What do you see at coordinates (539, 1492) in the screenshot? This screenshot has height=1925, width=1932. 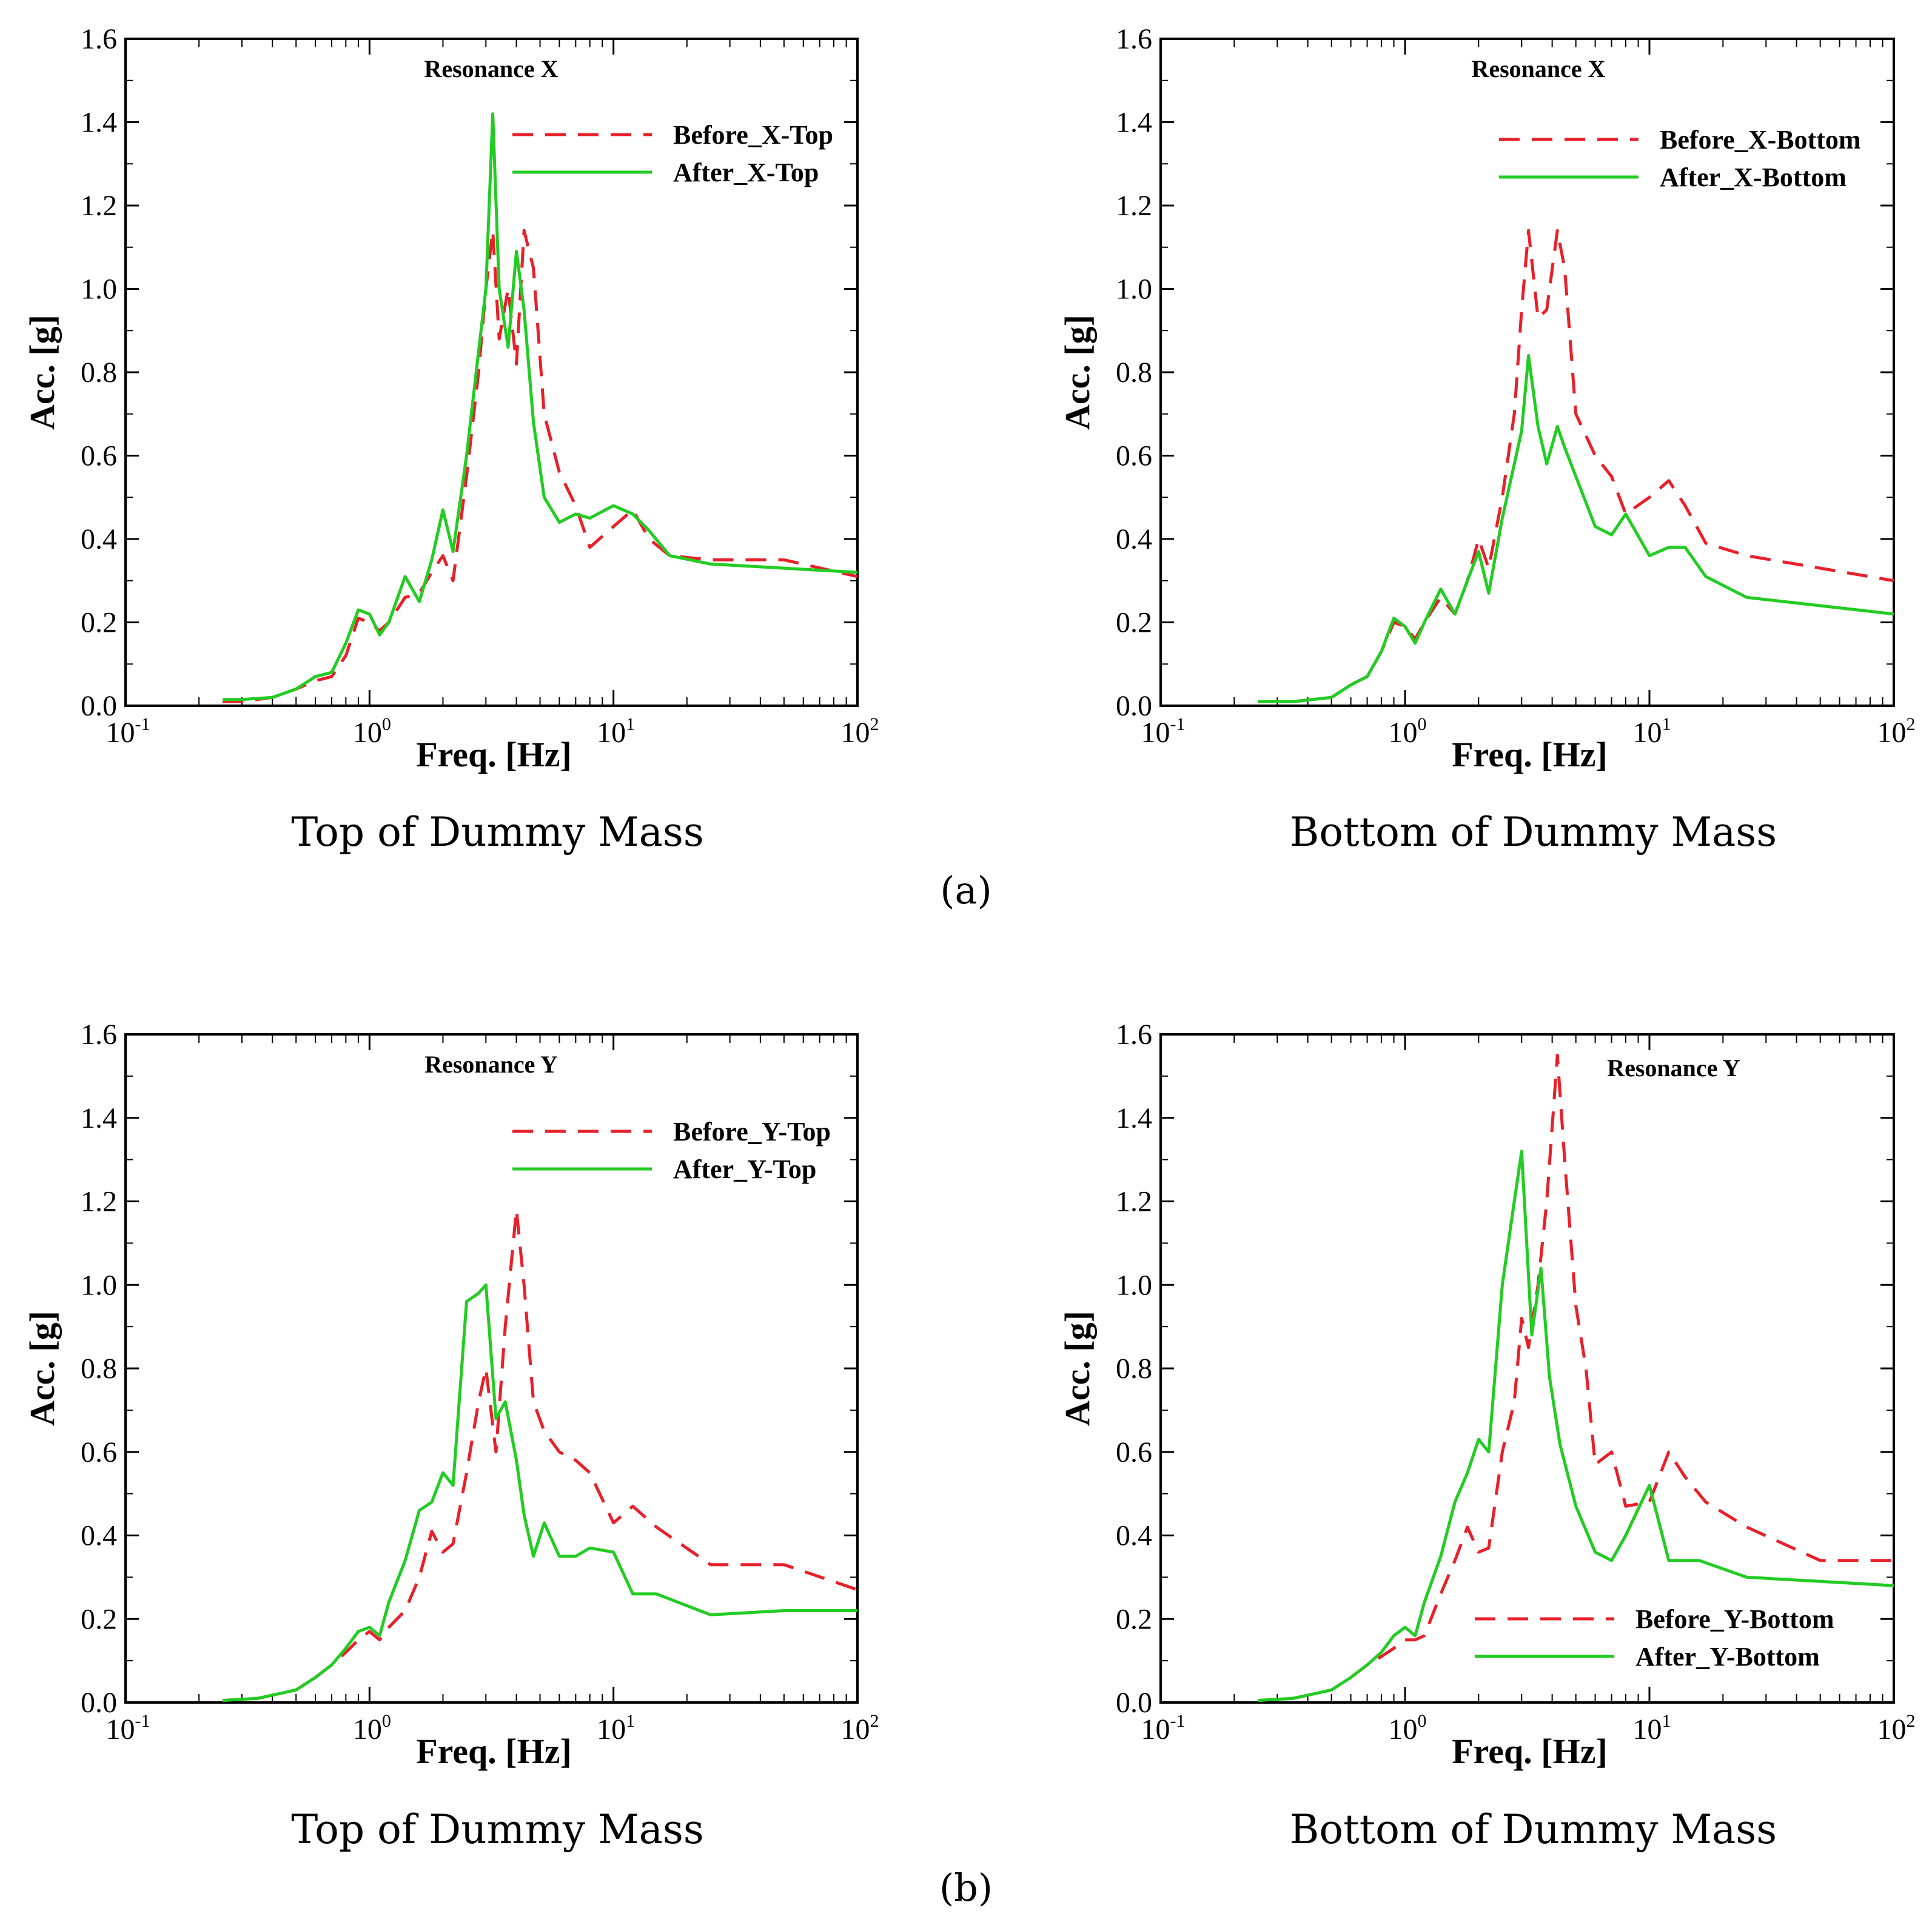 I see `series-line-after-y-top` at bounding box center [539, 1492].